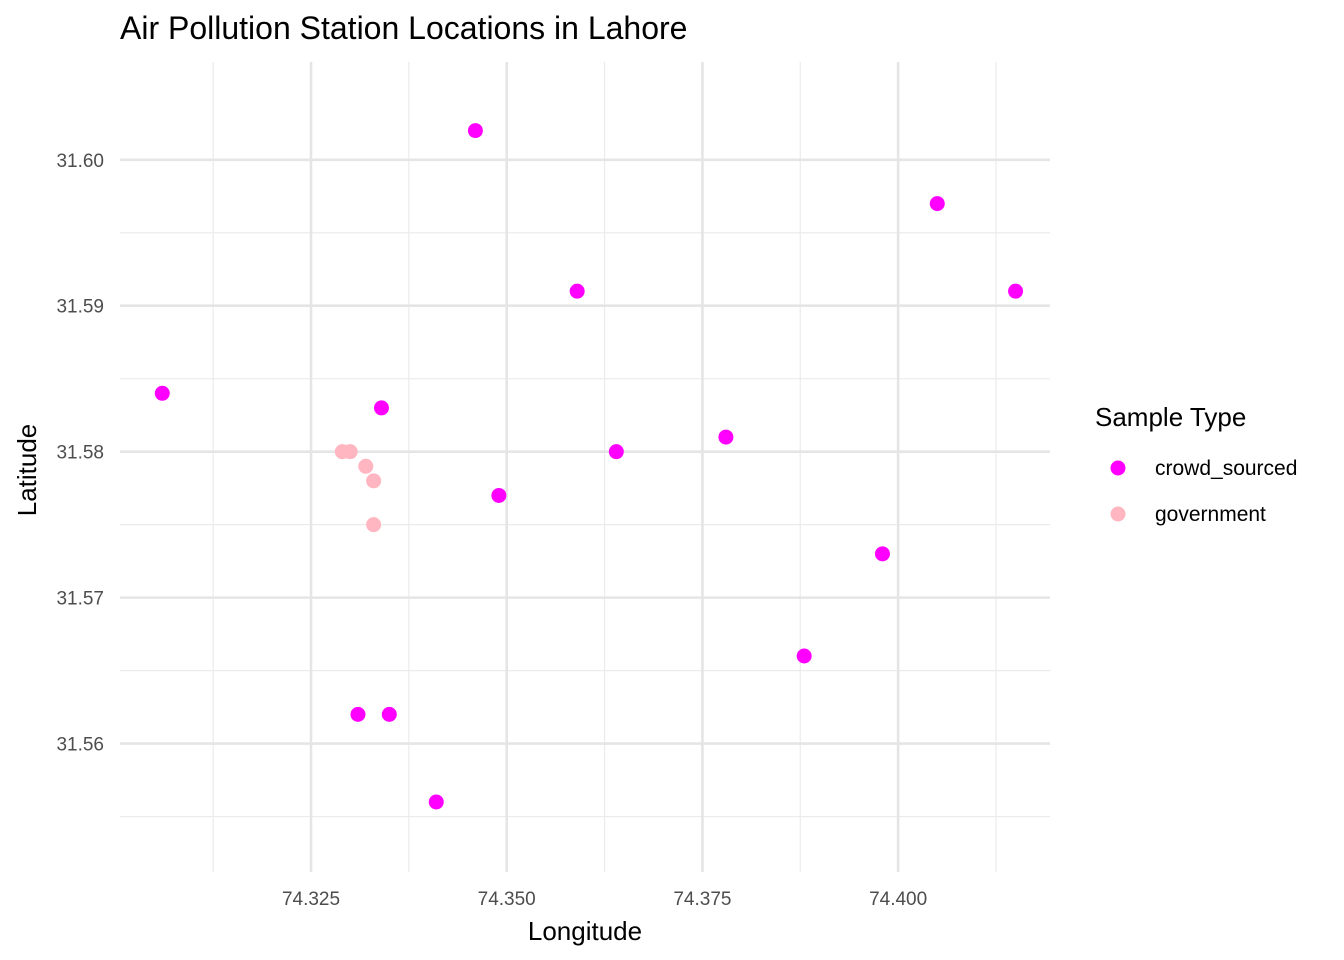 Image resolution: width=1344 pixels, height=960 pixels. What do you see at coordinates (507, 899) in the screenshot?
I see `x-tick-label: 74.350` at bounding box center [507, 899].